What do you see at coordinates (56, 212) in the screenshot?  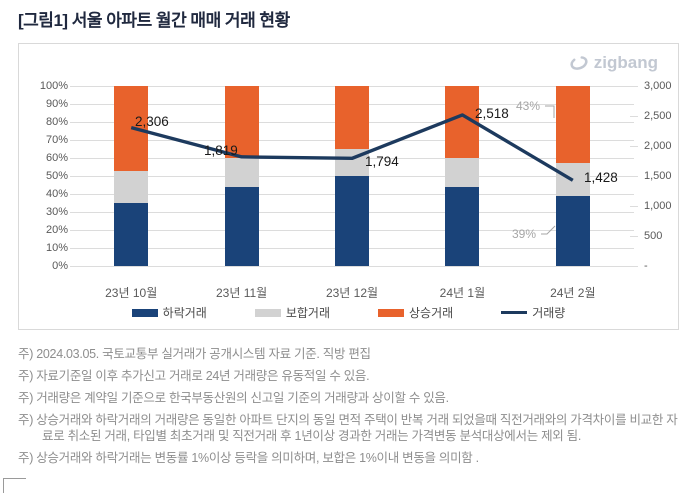 I see `y-axis-left-tick: 30%` at bounding box center [56, 212].